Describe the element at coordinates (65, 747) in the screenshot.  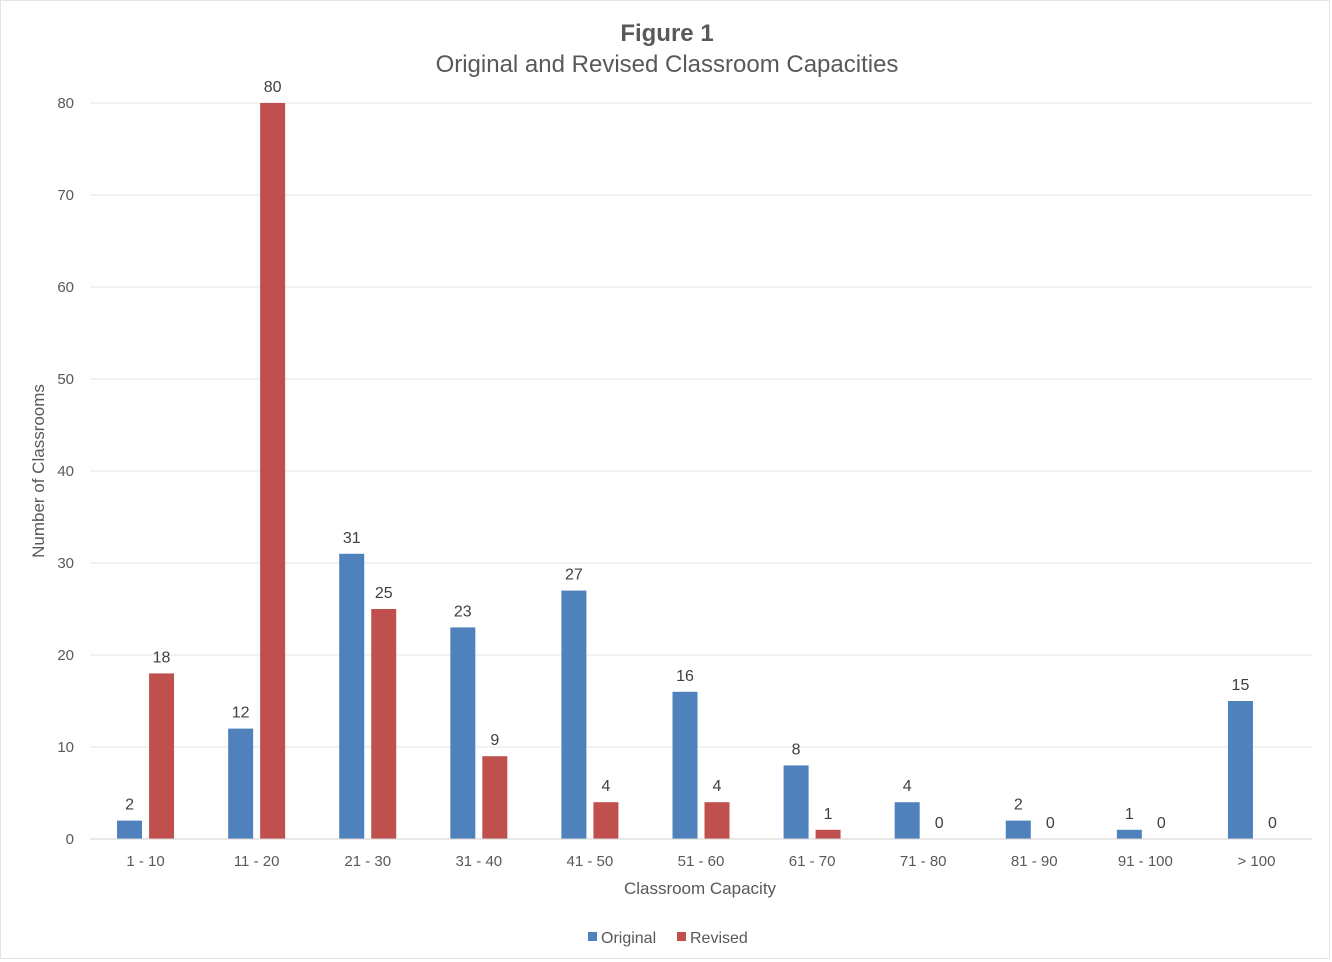
I see `y-tick-label: 10` at that location.